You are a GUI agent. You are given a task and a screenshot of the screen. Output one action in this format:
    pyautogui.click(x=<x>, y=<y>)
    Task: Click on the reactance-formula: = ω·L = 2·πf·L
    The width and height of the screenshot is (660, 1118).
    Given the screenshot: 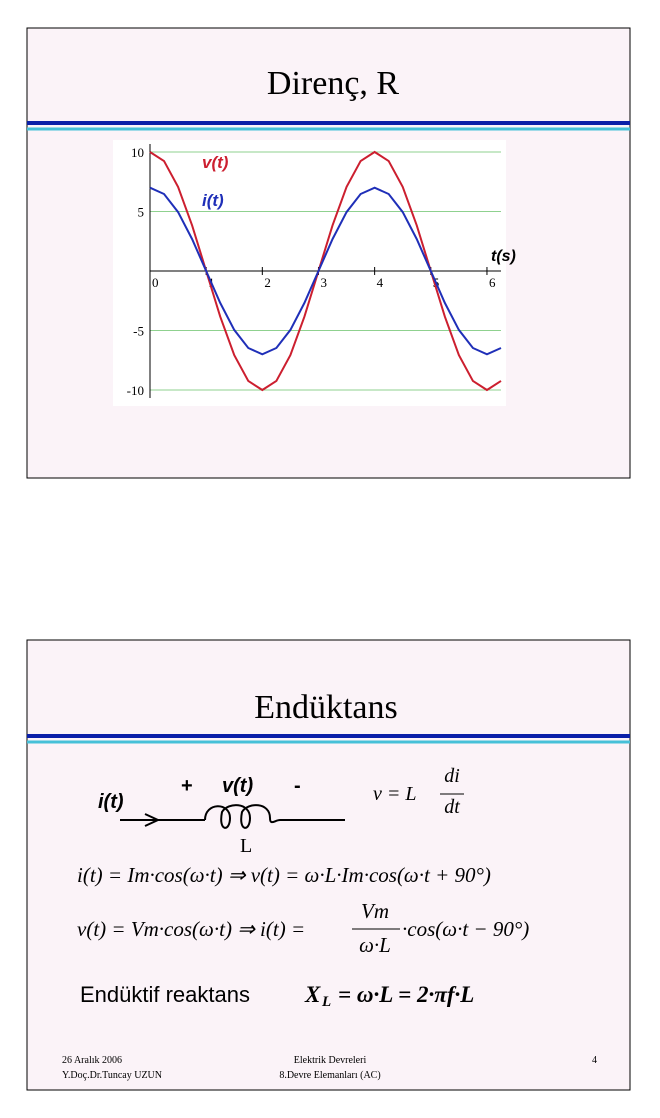 What is the action you would take?
    pyautogui.click(x=406, y=994)
    